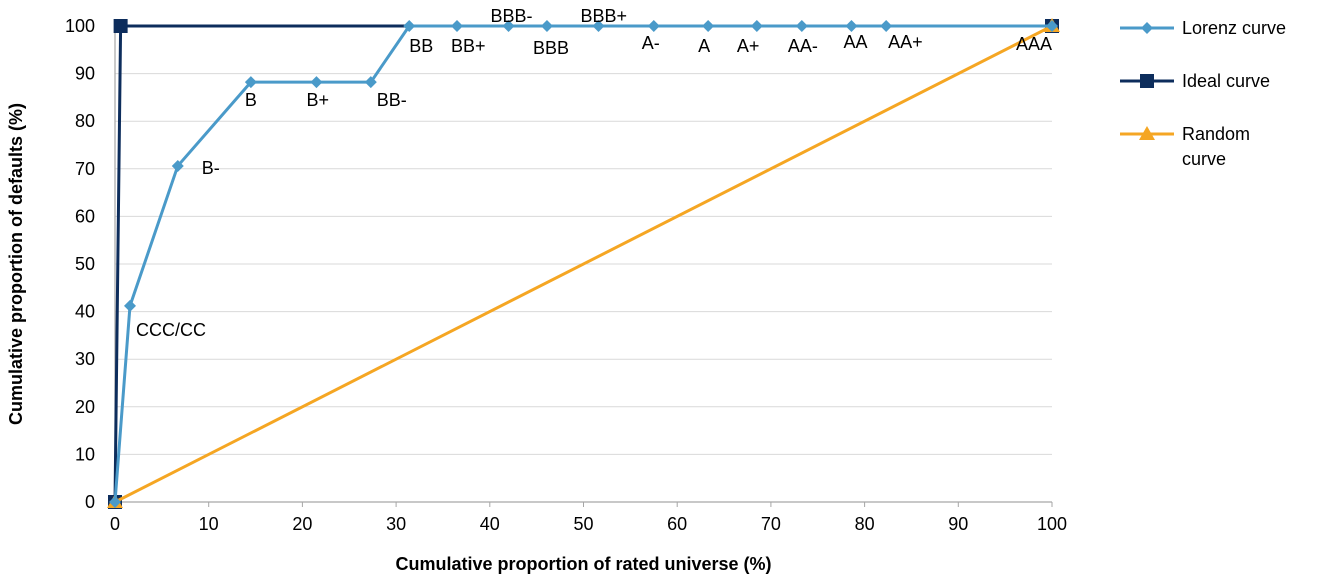  Describe the element at coordinates (677, 524) in the screenshot. I see `x-tick-label-60: 60` at that location.